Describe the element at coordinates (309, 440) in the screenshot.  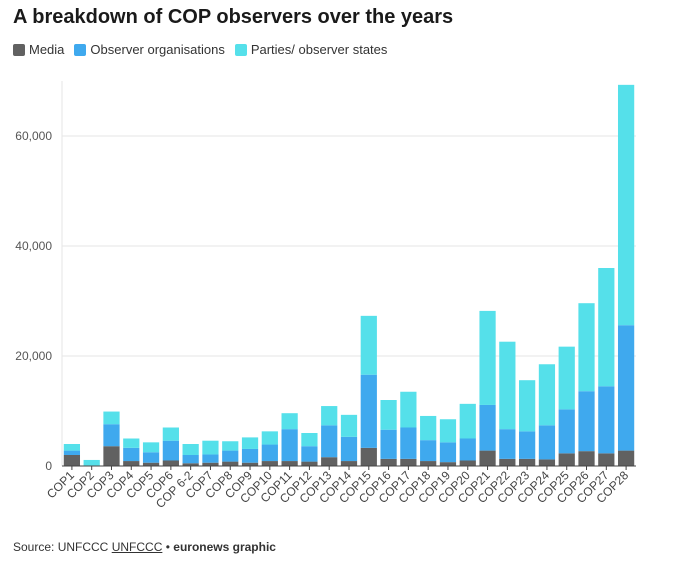
I see `bar-parties-observer-states-cop12` at that location.